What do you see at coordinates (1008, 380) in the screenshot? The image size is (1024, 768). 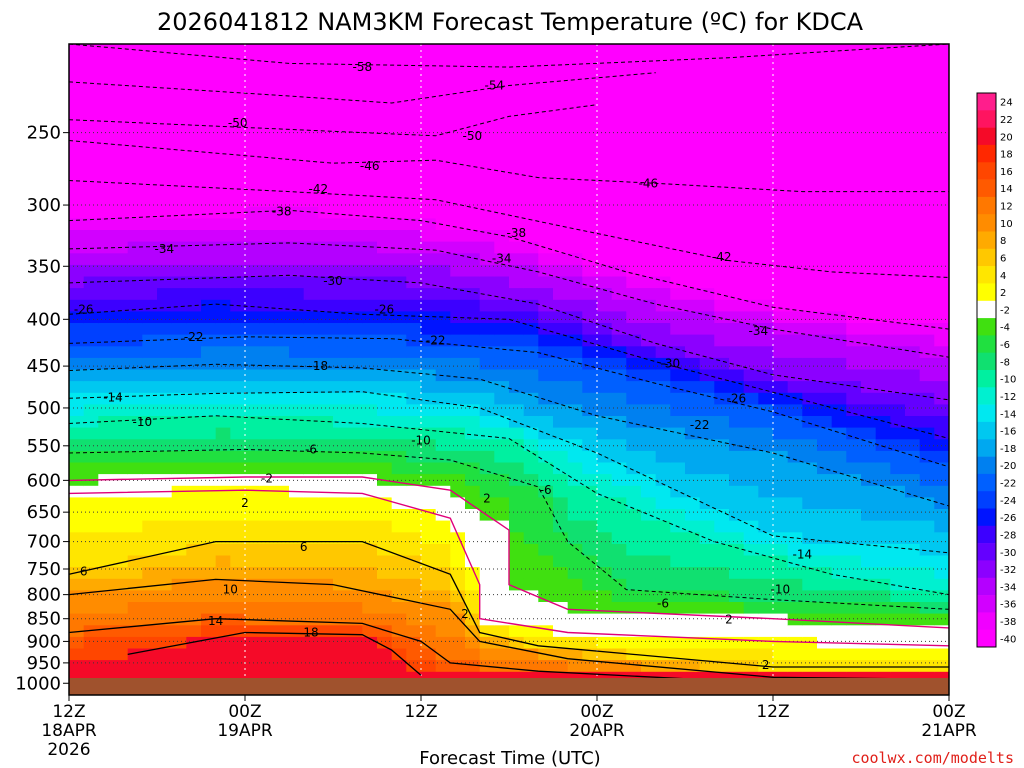 I see `colorbar-label: -10` at bounding box center [1008, 380].